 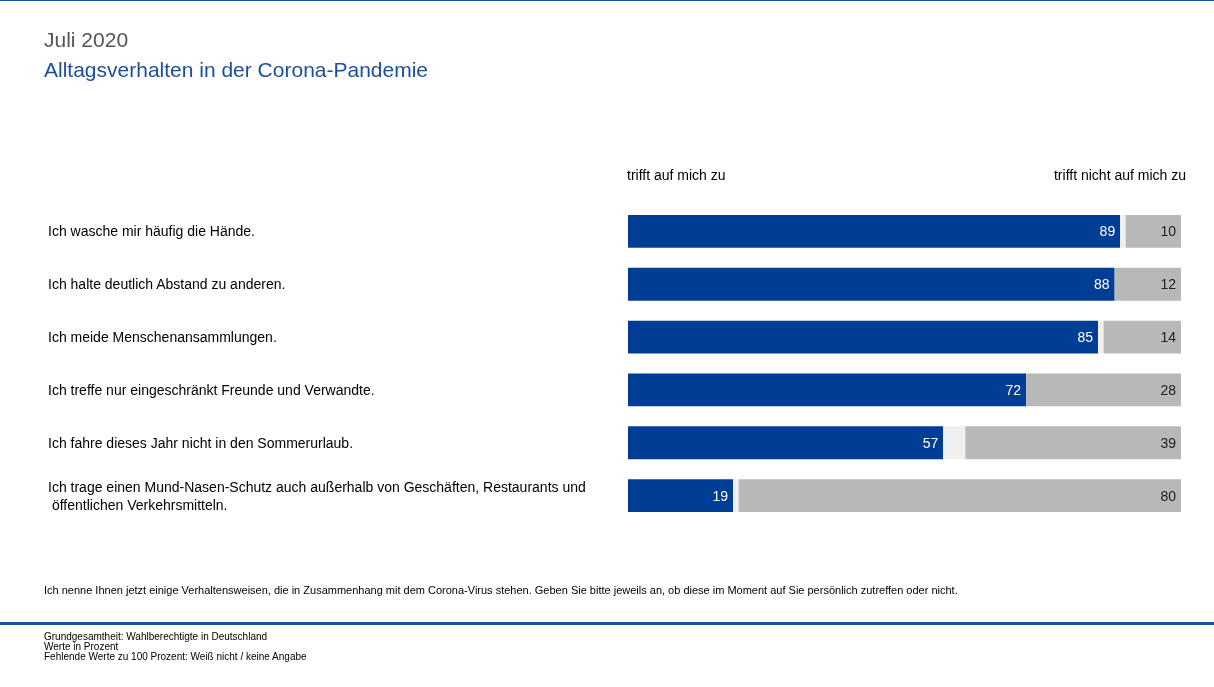 I want to click on text: Alltagsverhalten in der Corona-Pandemie, so click(x=236, y=70).